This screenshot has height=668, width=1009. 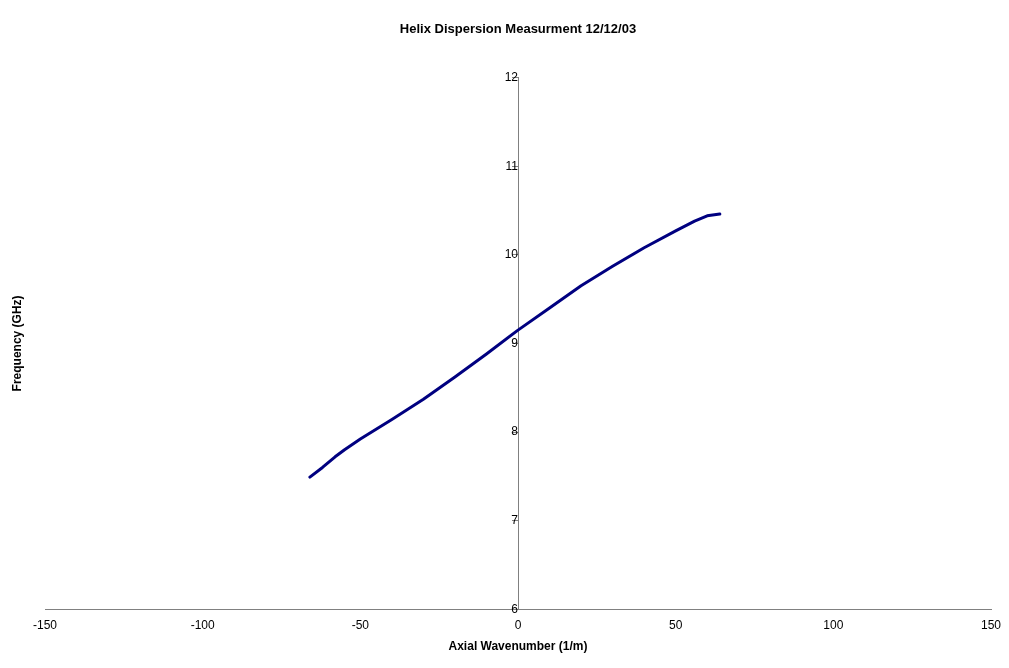 What do you see at coordinates (515, 342) in the screenshot?
I see `y-tick-label: 9` at bounding box center [515, 342].